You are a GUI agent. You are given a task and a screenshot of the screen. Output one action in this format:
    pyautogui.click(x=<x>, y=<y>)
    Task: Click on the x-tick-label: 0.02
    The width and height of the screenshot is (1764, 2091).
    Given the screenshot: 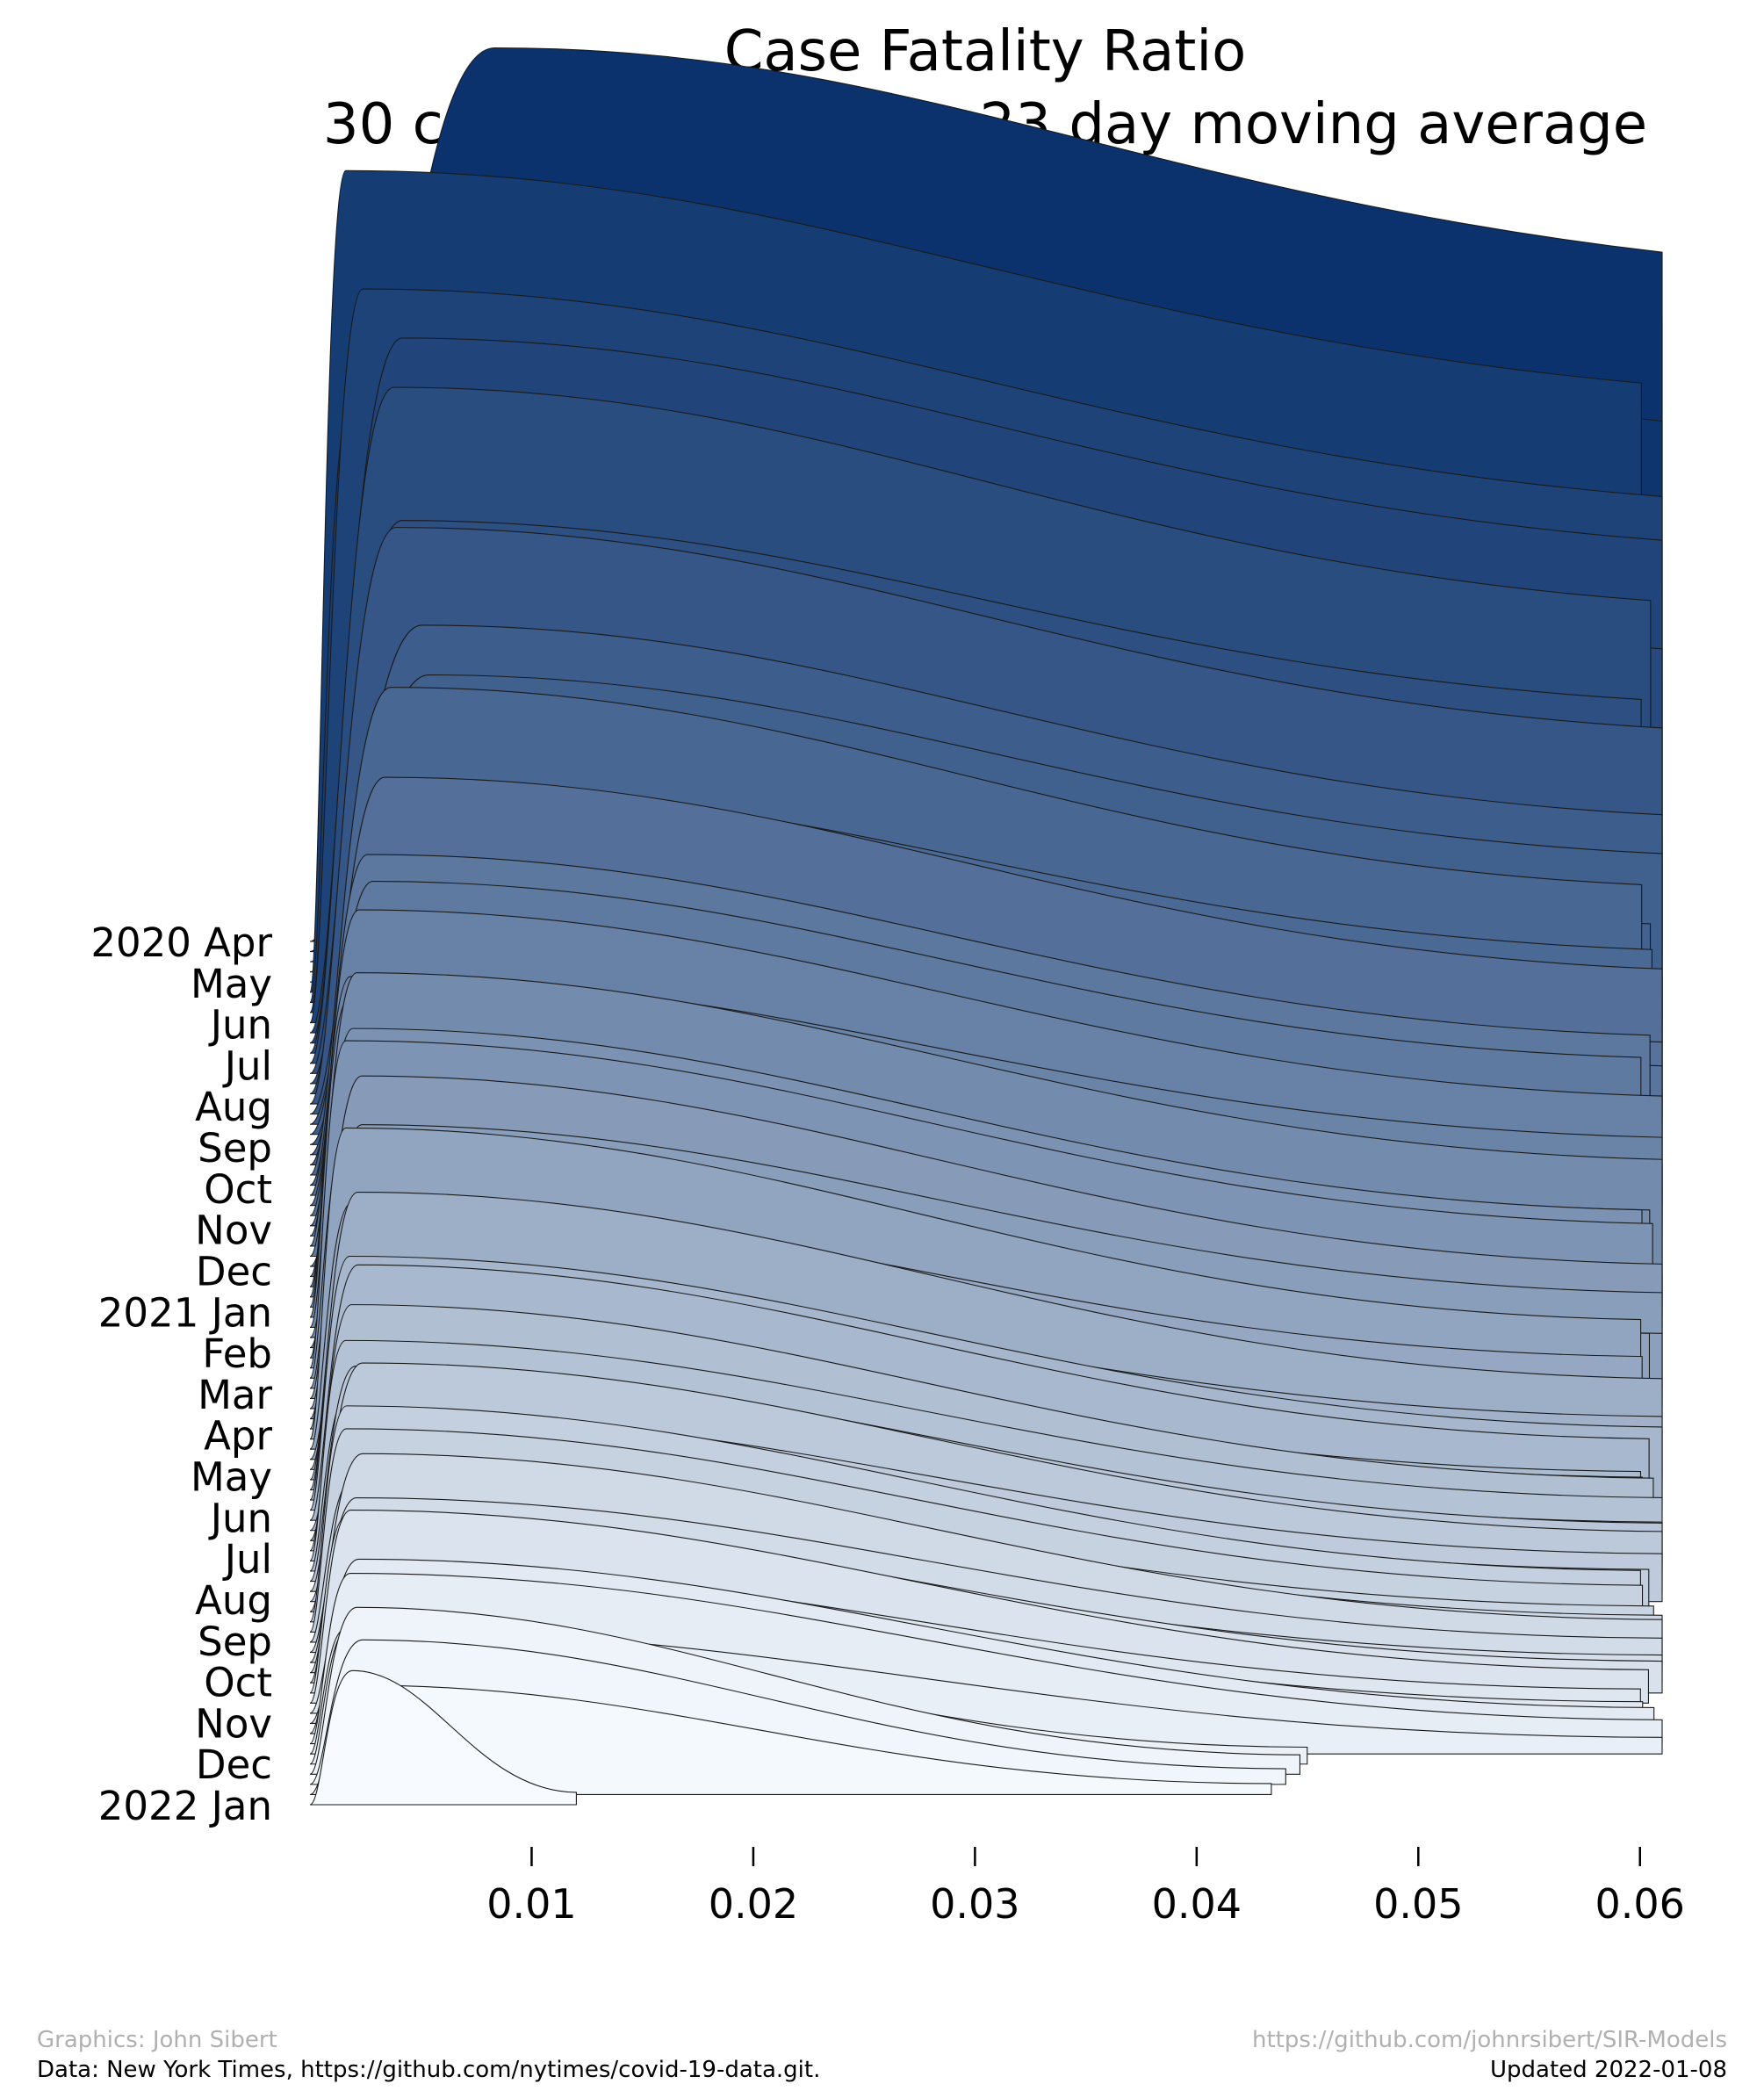 What is the action you would take?
    pyautogui.click(x=753, y=1904)
    